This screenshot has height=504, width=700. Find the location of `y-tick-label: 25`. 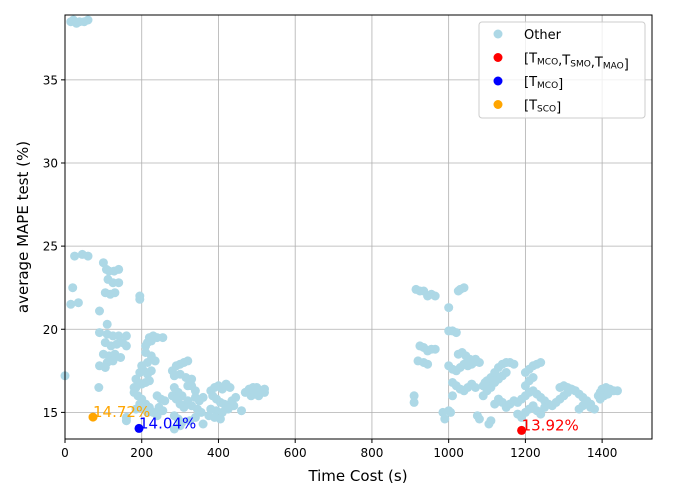

y-tick-label: 25 is located at coordinates (50, 247).